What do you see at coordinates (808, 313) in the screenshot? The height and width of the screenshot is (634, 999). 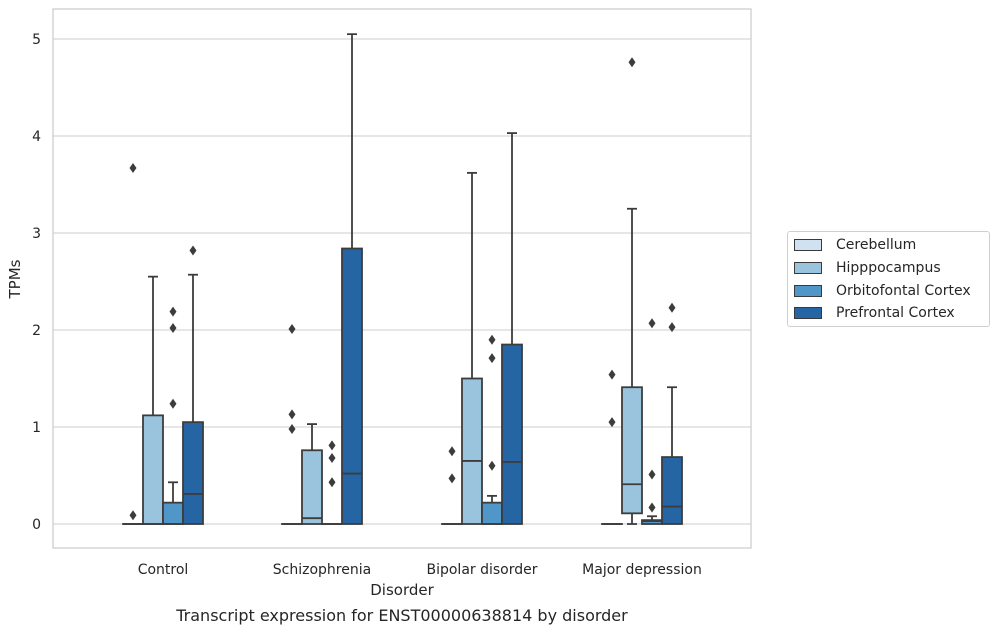 I see `legend-swatch-prefrontal-cortex` at bounding box center [808, 313].